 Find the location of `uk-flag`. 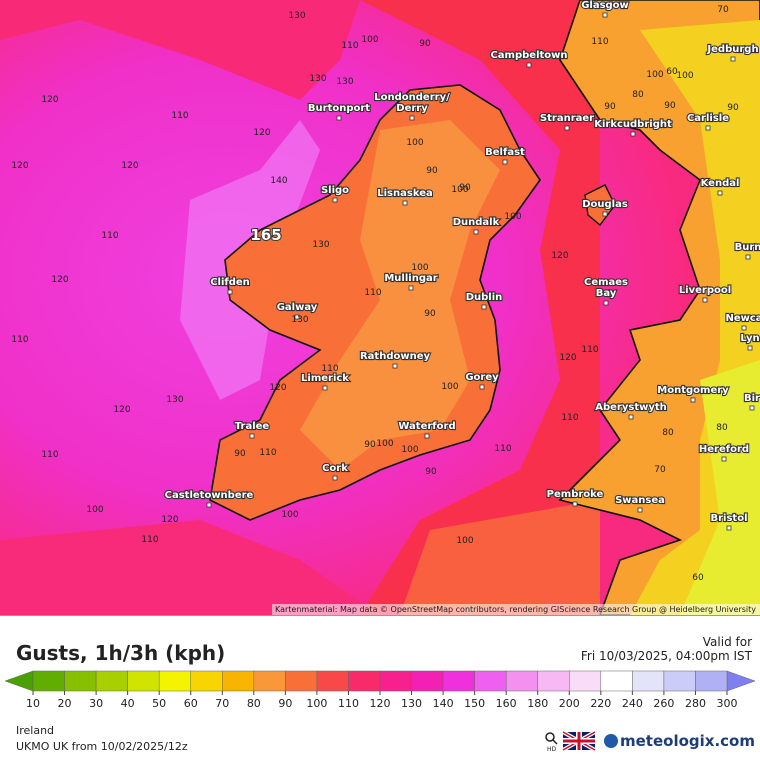

uk-flag is located at coordinates (579, 741).